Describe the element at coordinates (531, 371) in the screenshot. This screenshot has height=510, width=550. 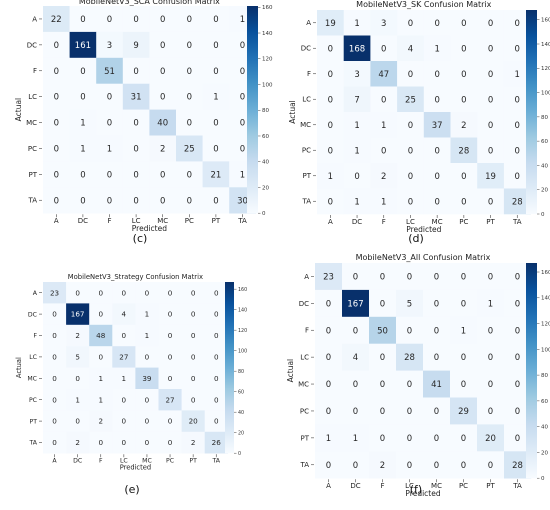
I see `colorbar` at that location.